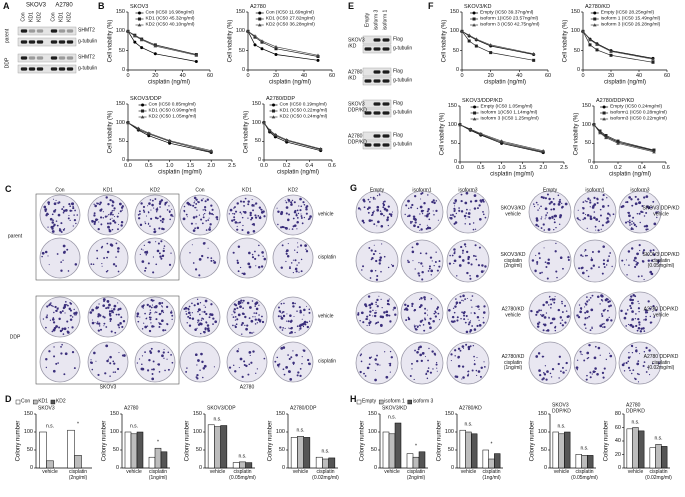 Image resolution: width=685 pixels, height=497 pixels. I want to click on x-tick-label: 0.4, so click(309, 165).